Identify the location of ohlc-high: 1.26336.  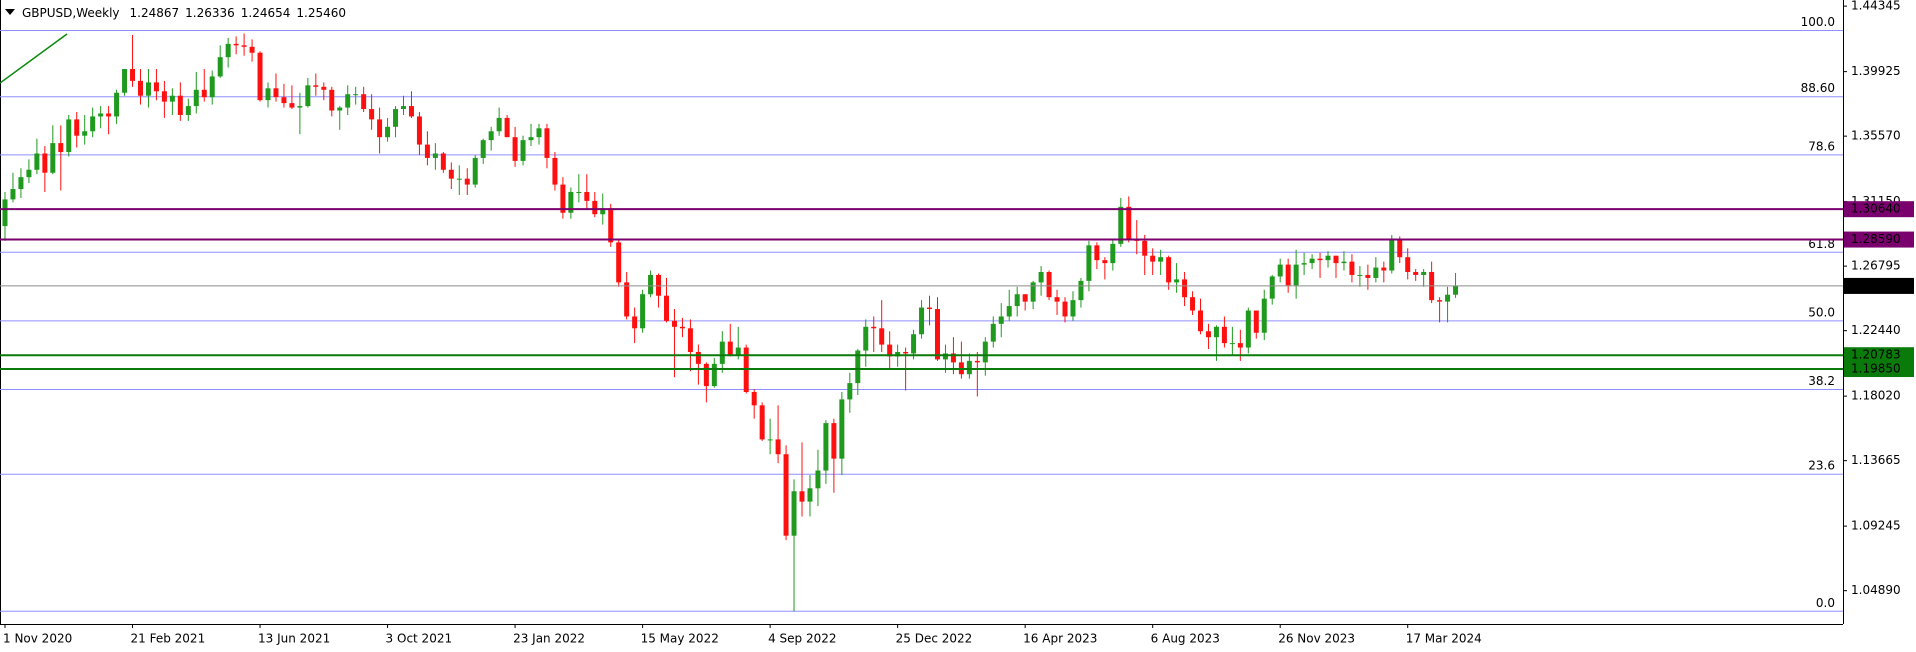
(210, 13).